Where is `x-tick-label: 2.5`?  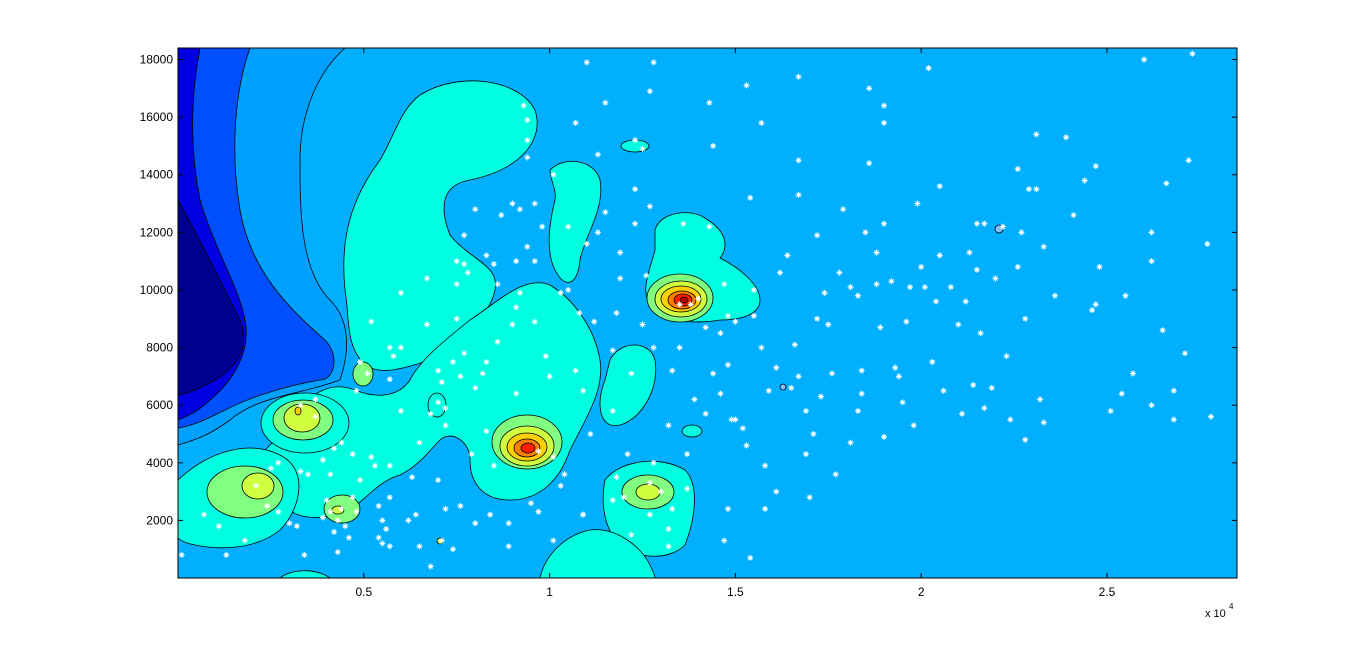
x-tick-label: 2.5 is located at coordinates (1107, 592).